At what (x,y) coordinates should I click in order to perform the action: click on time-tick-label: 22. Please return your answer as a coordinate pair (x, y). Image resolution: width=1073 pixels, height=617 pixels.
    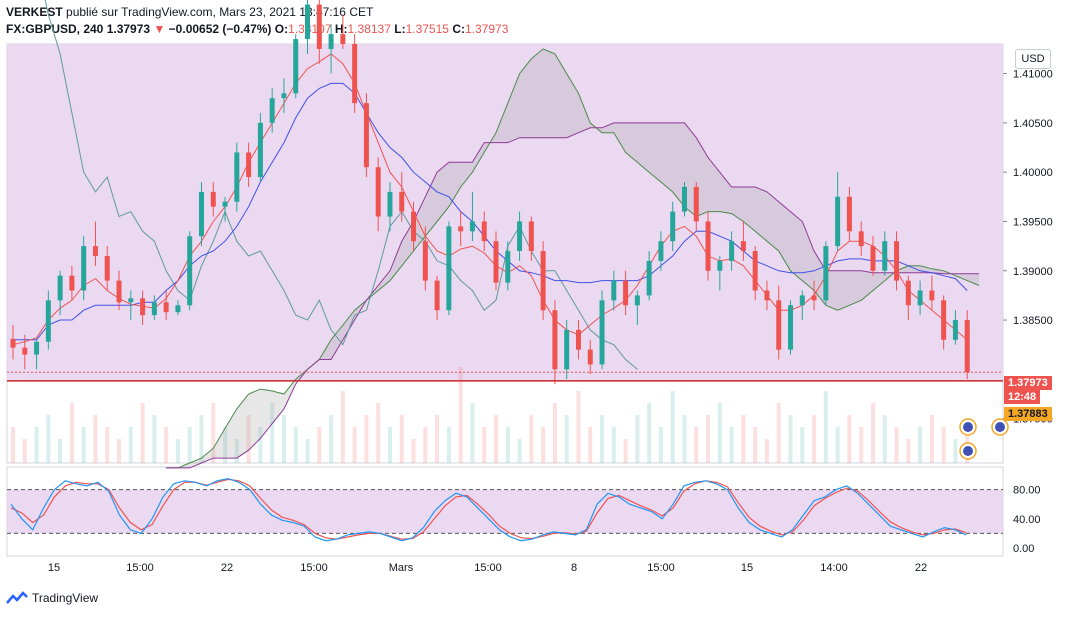
    Looking at the image, I should click on (921, 568).